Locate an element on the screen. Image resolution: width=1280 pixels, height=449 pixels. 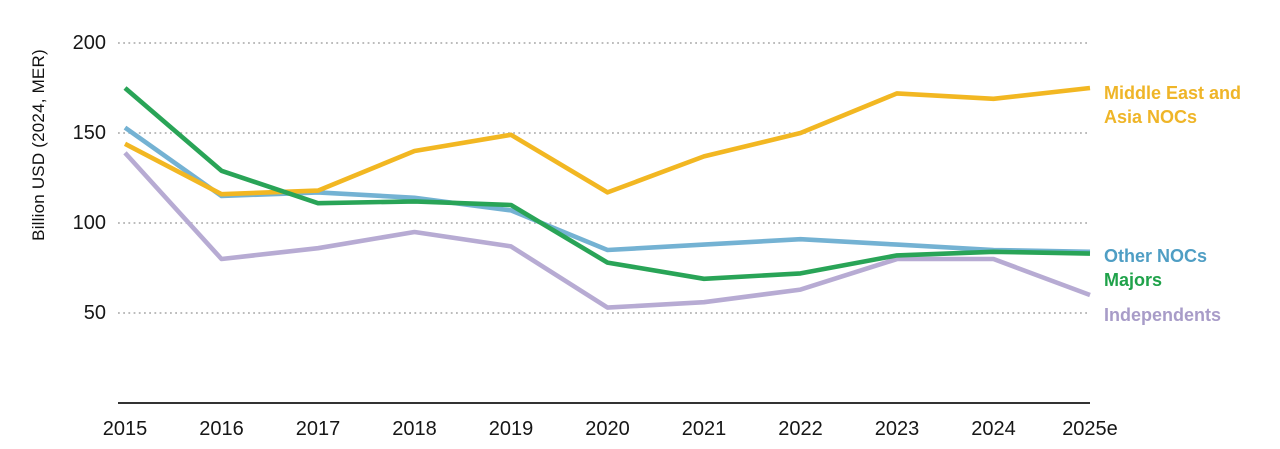
x-tick-label-2020: 2020 is located at coordinates (607, 429).